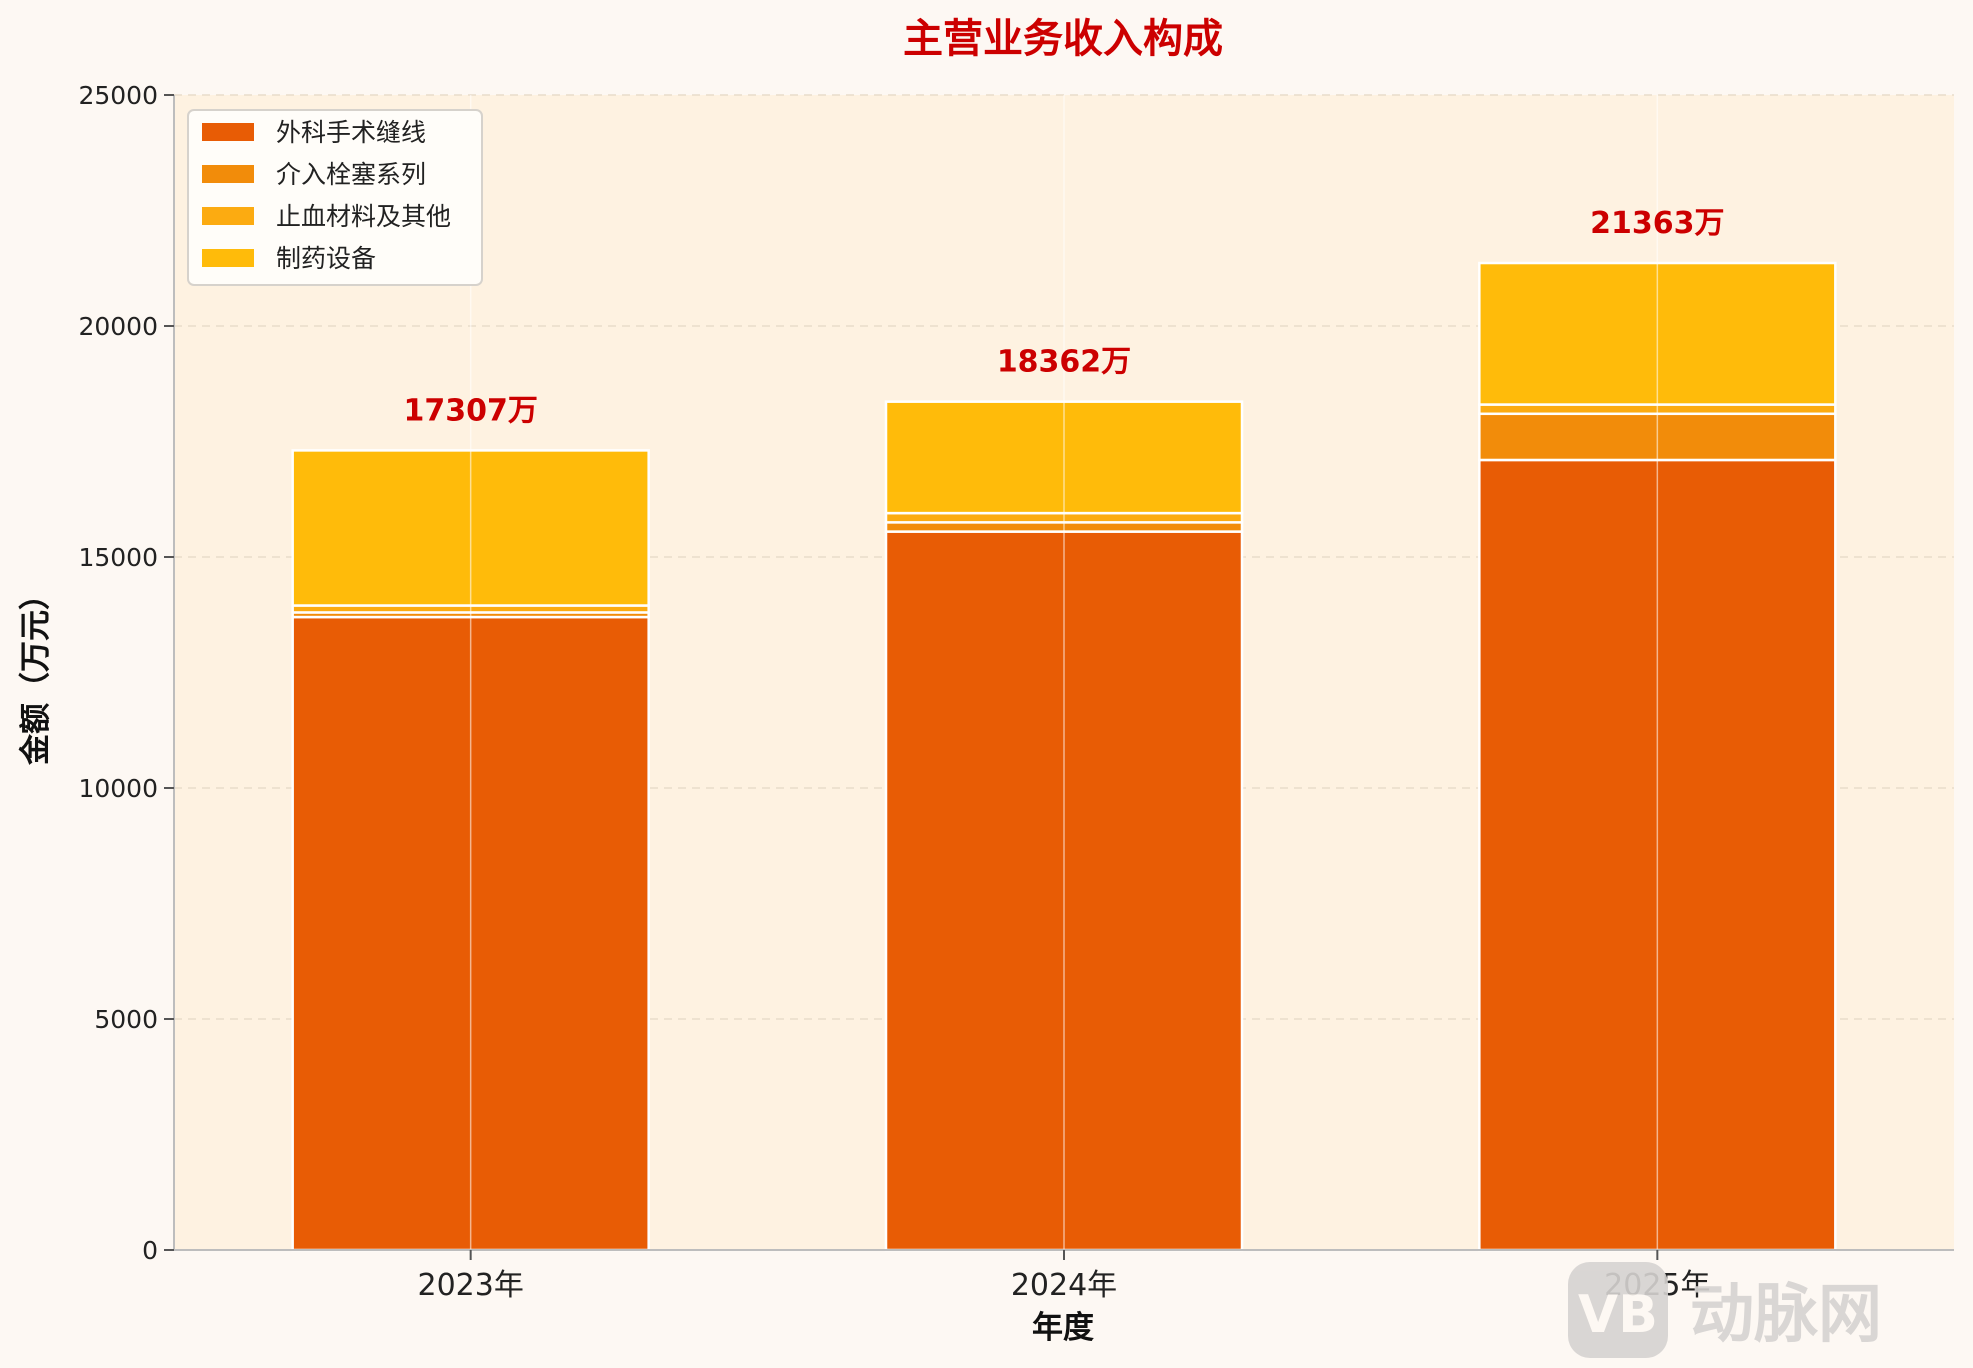 This screenshot has width=1973, height=1368. What do you see at coordinates (335, 197) in the screenshot?
I see `legend-box` at bounding box center [335, 197].